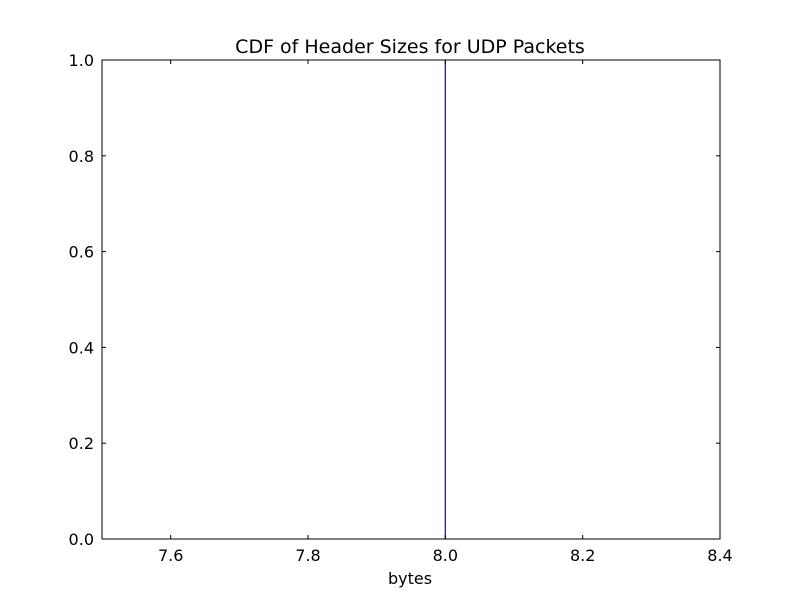  What do you see at coordinates (307, 555) in the screenshot?
I see `x-tick-label: 7.8` at bounding box center [307, 555].